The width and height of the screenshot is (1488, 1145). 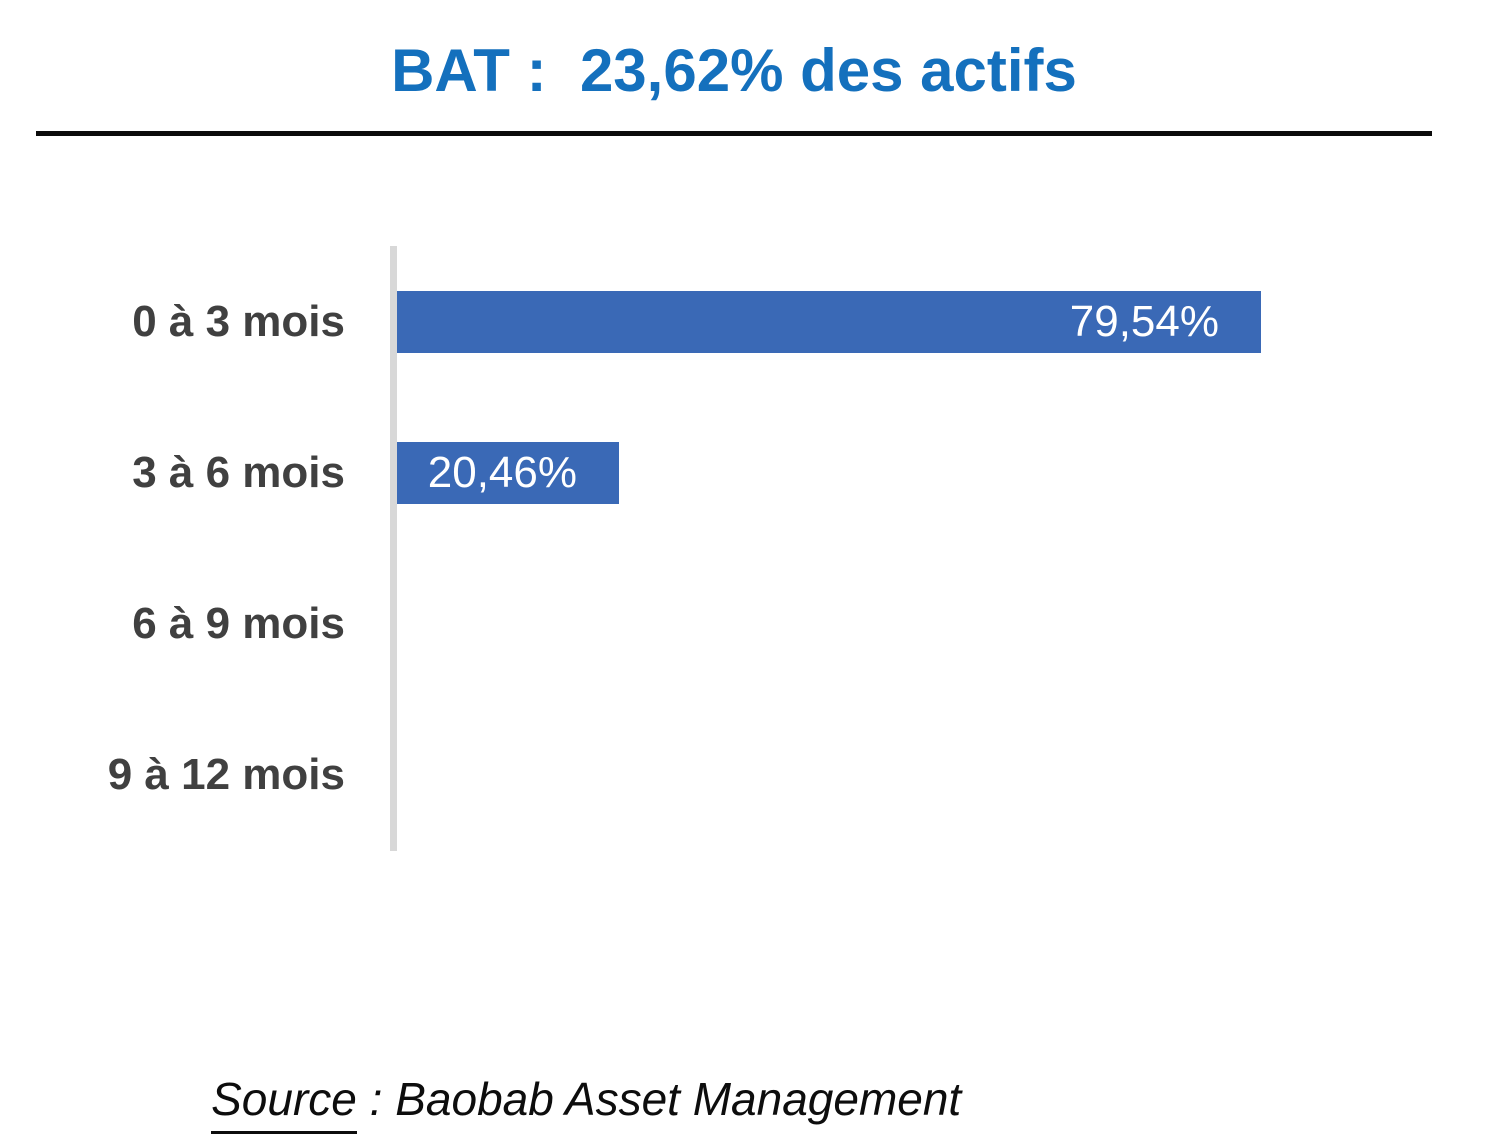 What do you see at coordinates (734, 70) in the screenshot?
I see `chart-title: BAT : 23,62% des actifs` at bounding box center [734, 70].